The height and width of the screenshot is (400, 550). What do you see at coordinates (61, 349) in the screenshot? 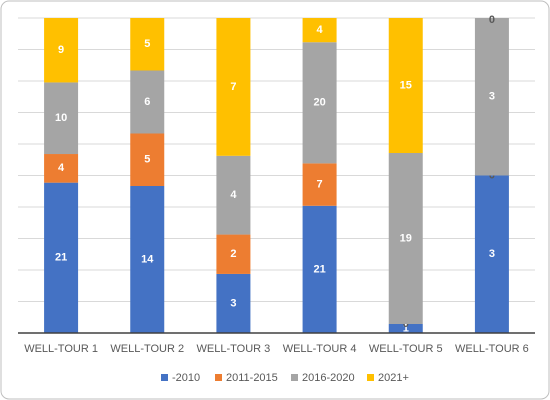
I see `x-tick-label: WELL-TOUR 1` at bounding box center [61, 349].